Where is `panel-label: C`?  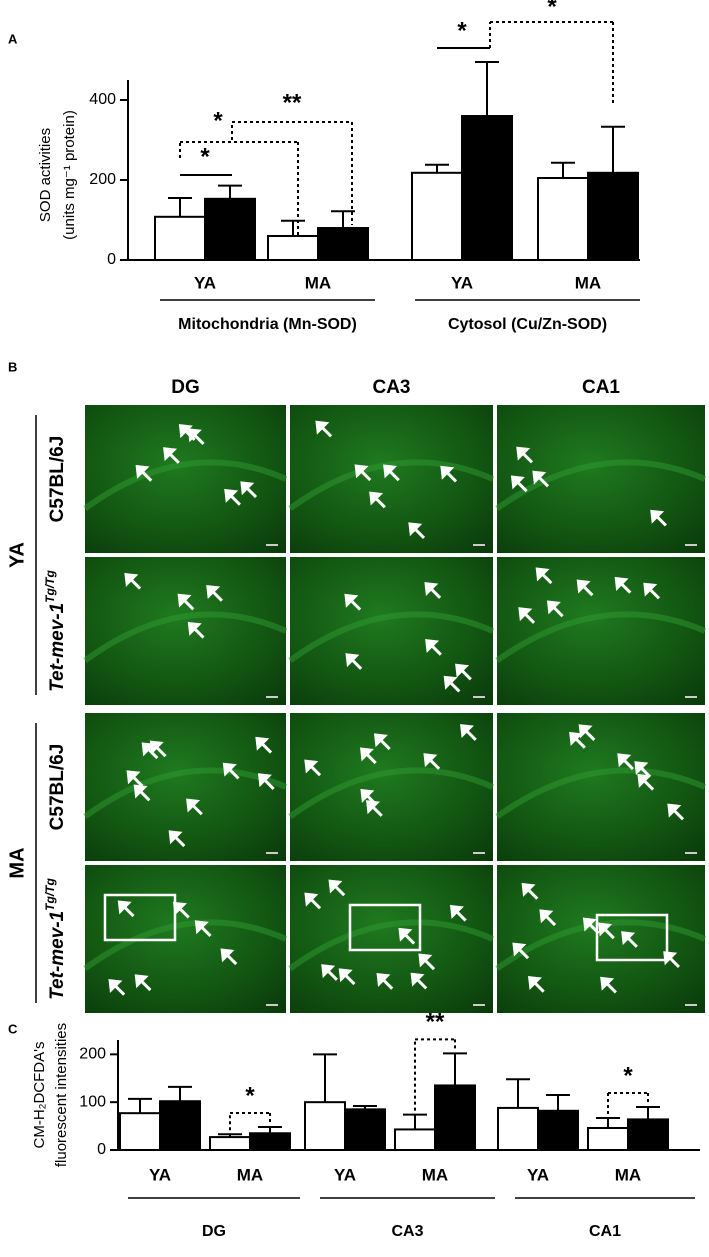 panel-label: C is located at coordinates (13, 1028).